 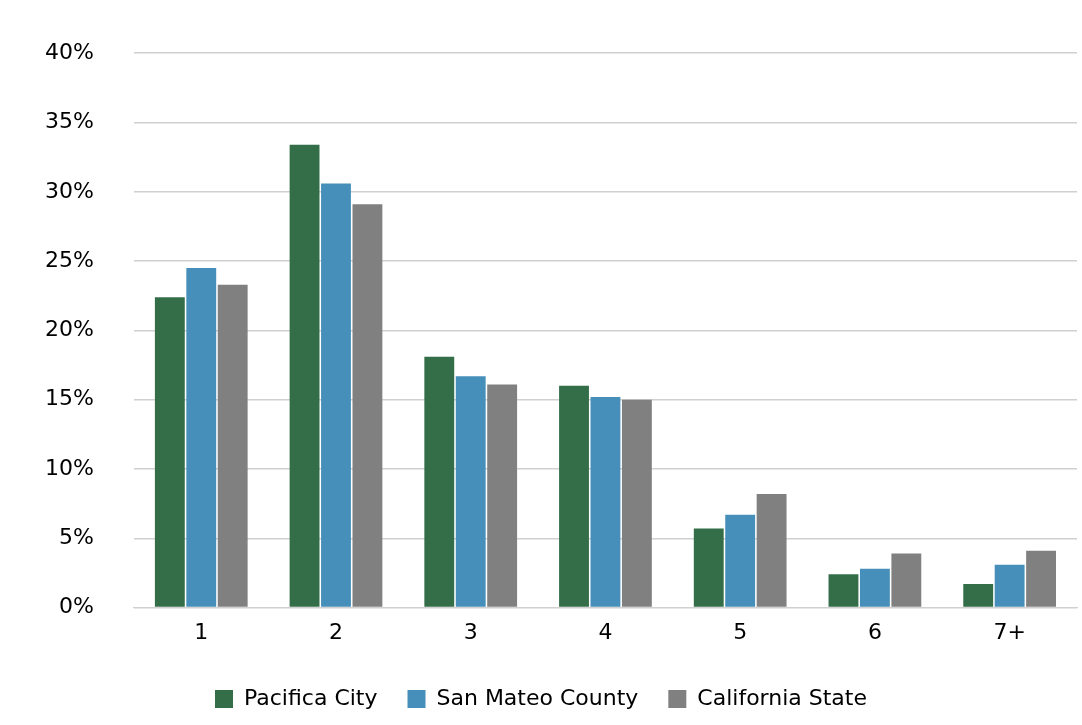 I want to click on x-tick-label: 4, so click(x=605, y=631).